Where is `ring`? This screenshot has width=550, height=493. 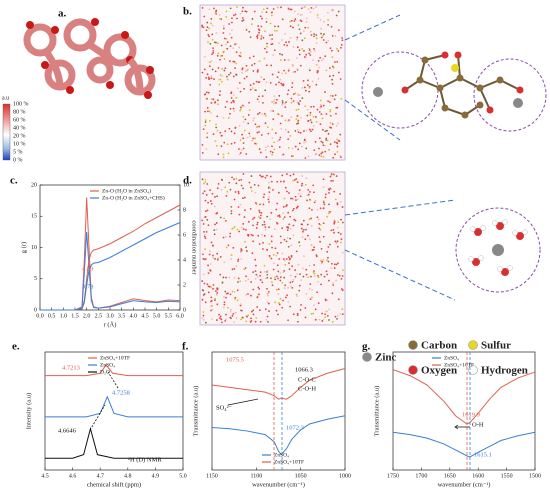 ring is located at coordinates (40, 40).